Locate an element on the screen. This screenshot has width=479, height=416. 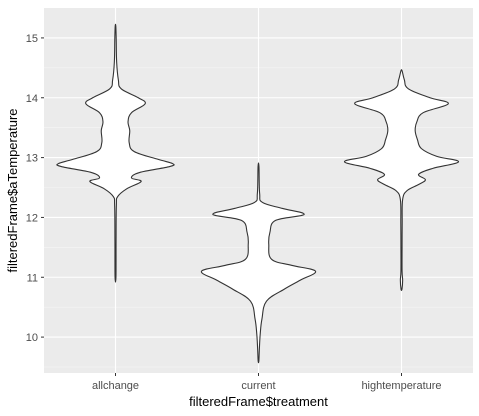
y-tick-label: 12 is located at coordinates (32, 218).